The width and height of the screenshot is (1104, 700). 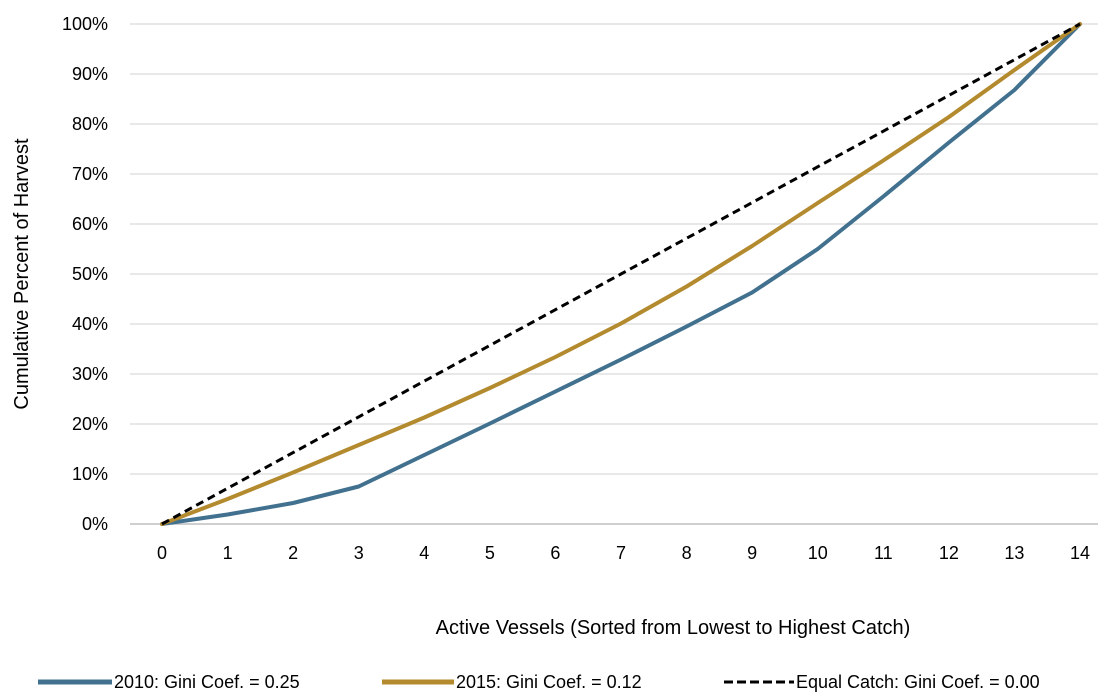 I want to click on x-tick-label: 11, so click(x=883, y=553).